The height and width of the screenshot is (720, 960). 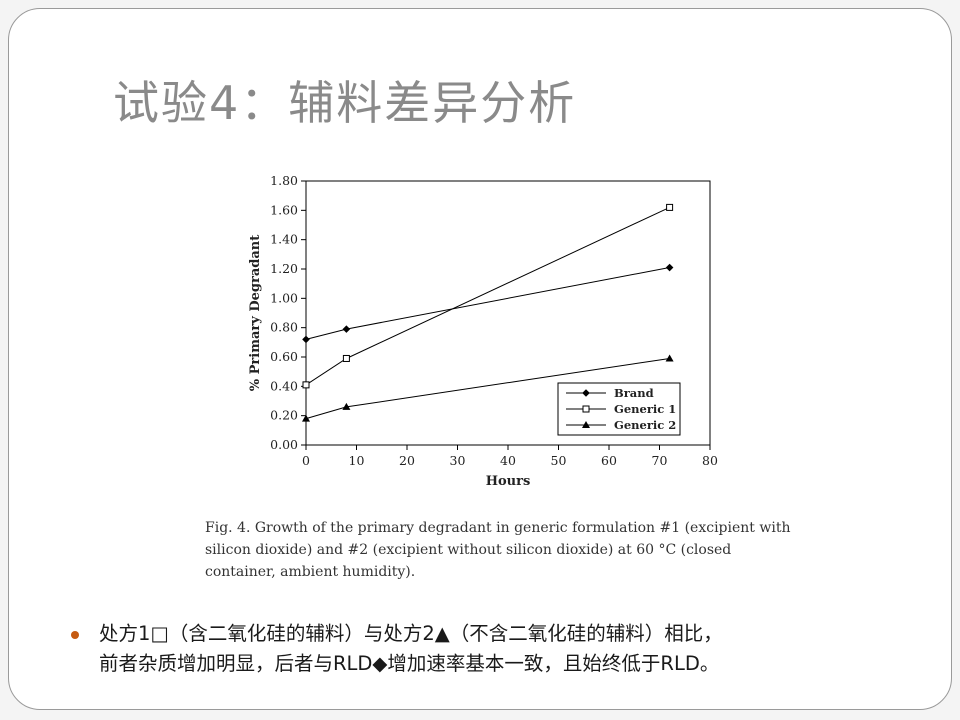 What do you see at coordinates (284, 385) in the screenshot?
I see `y-tick-label: 0.40` at bounding box center [284, 385].